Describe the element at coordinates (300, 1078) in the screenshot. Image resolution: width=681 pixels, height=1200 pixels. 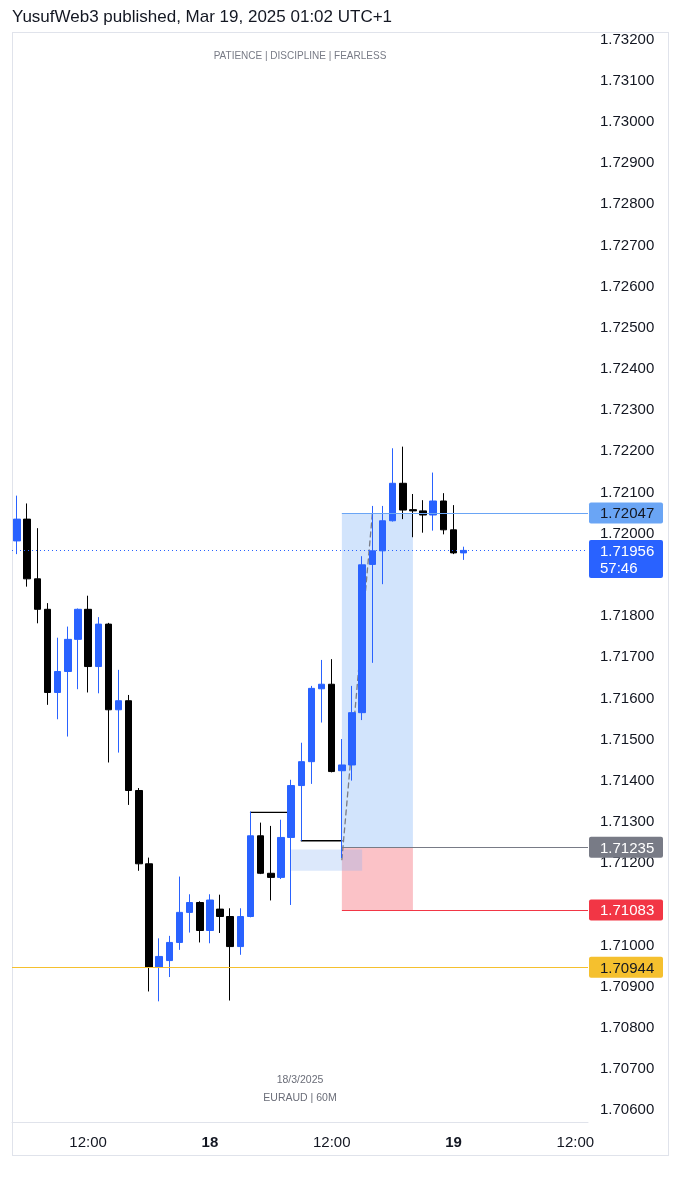
I see `annotation: 18/3/2025` at that location.